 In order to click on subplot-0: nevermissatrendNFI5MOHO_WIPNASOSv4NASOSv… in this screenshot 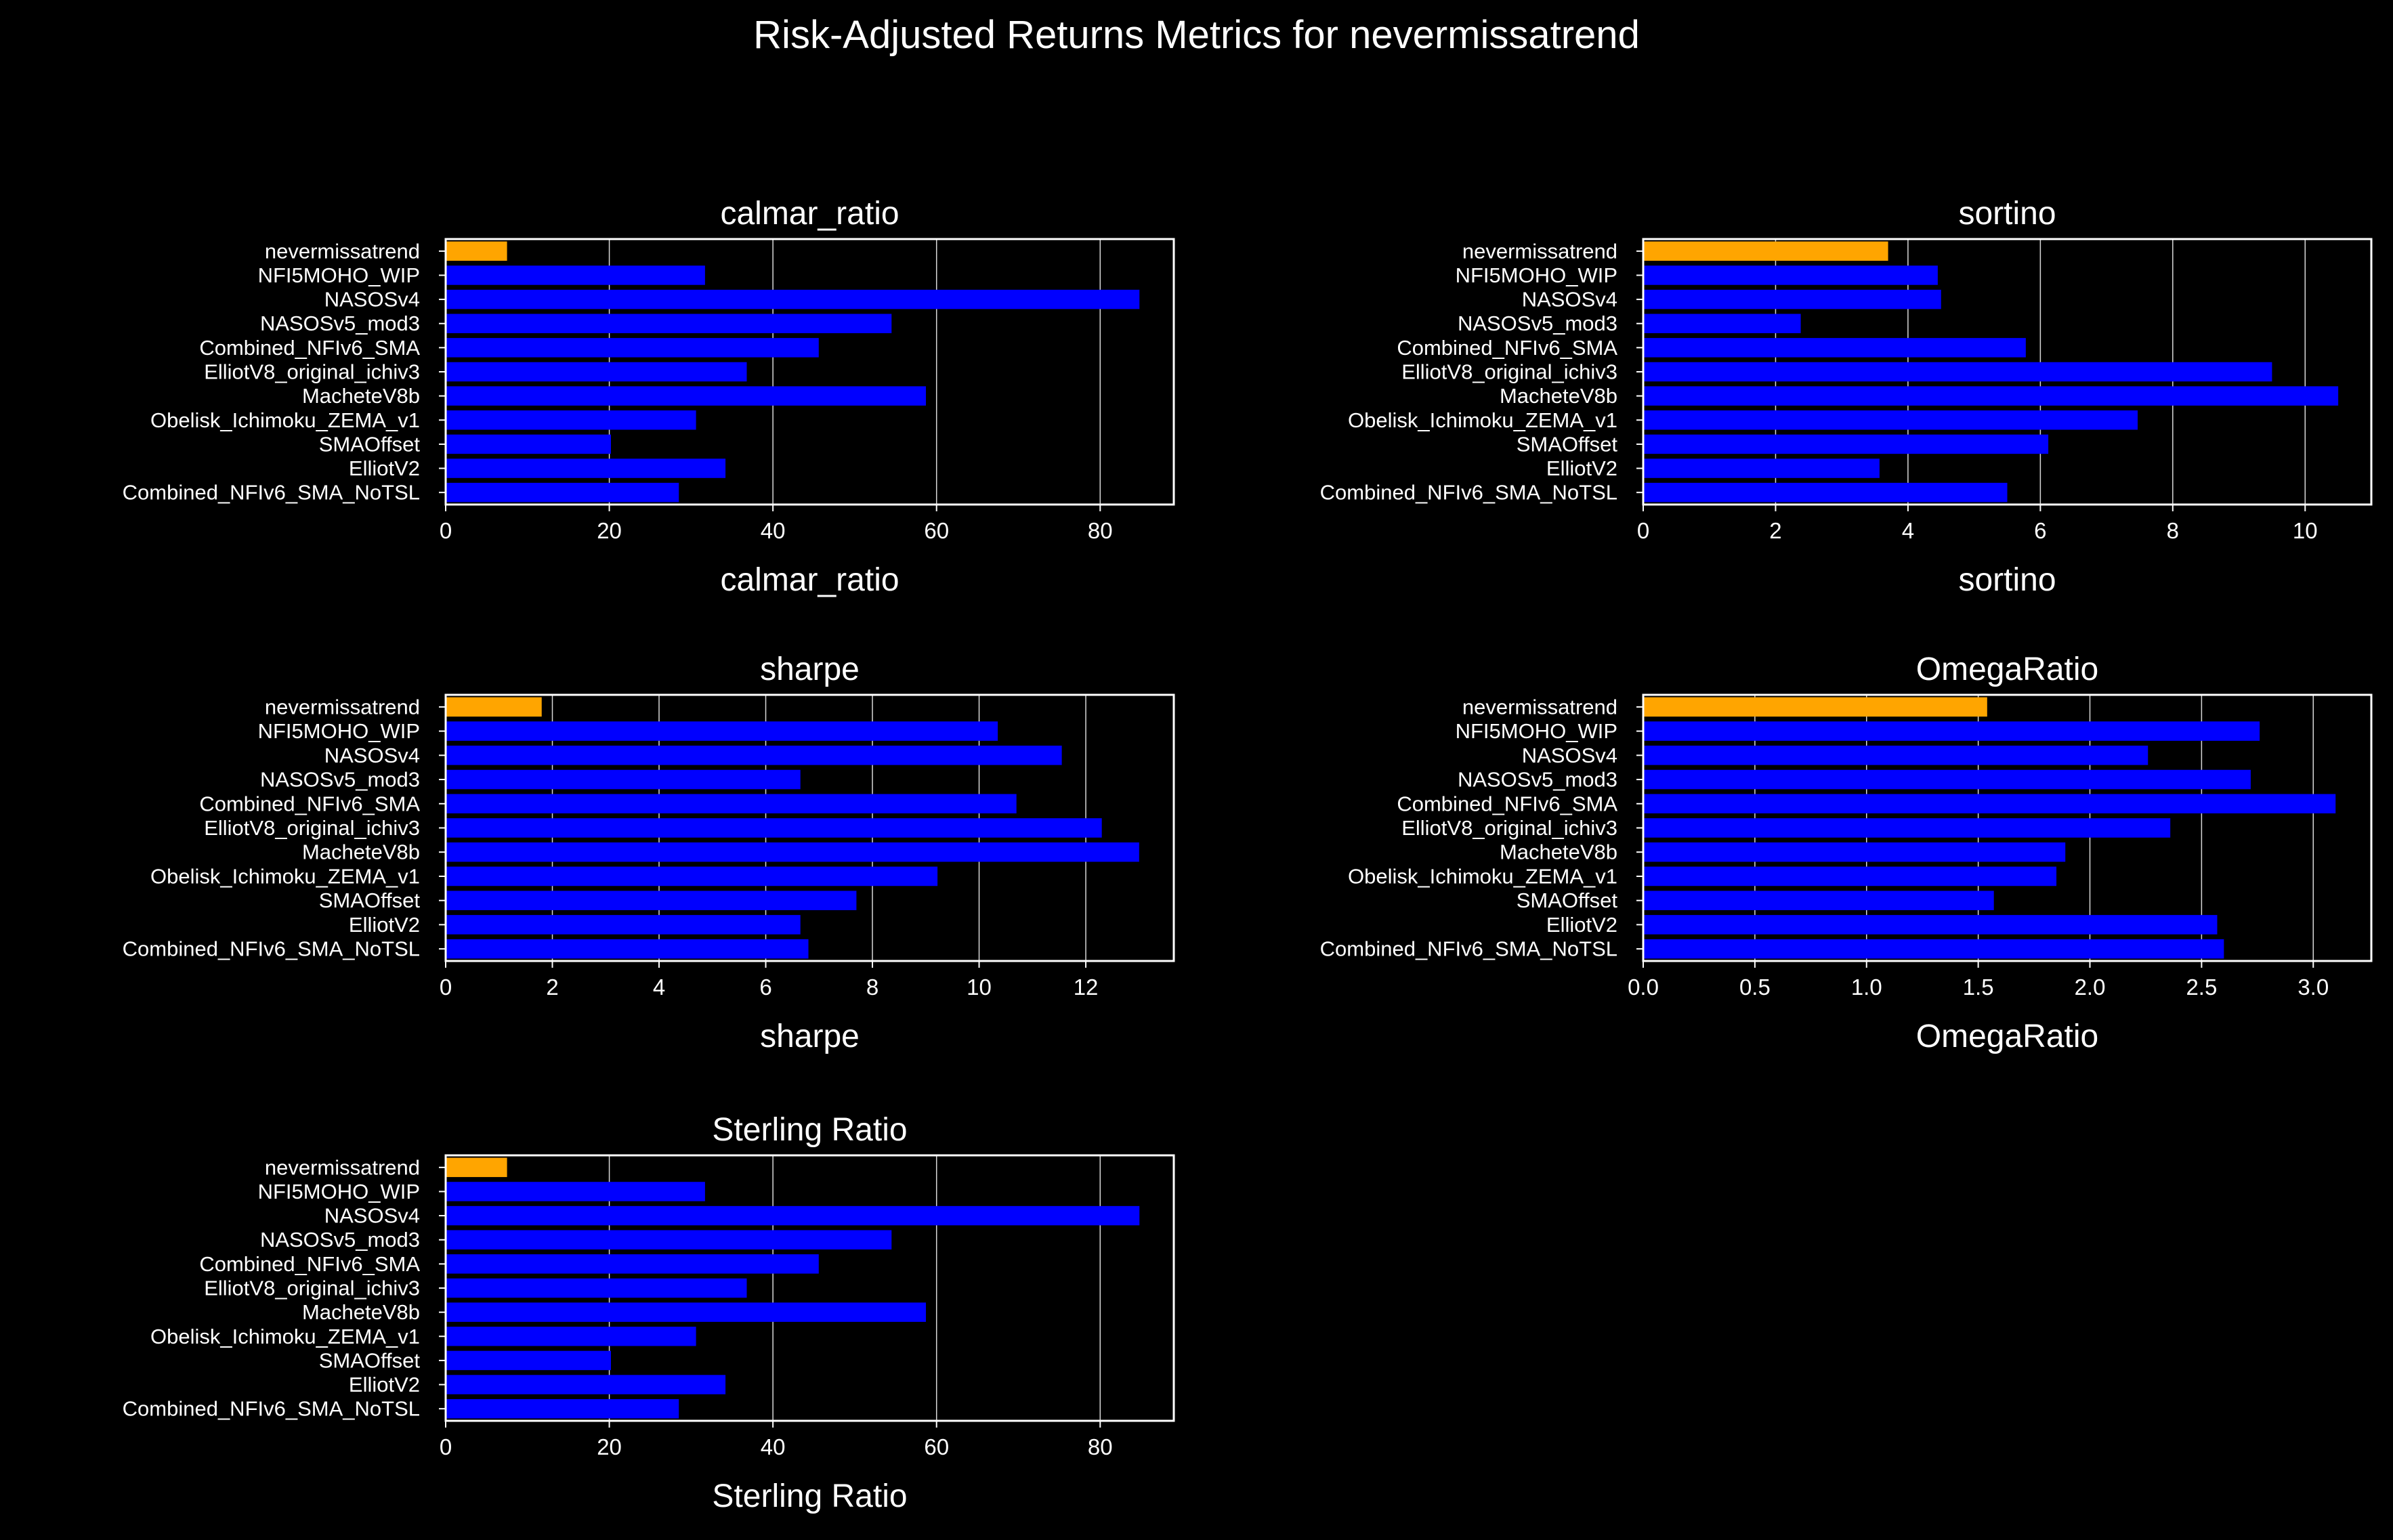, I will do `click(649, 397)`.